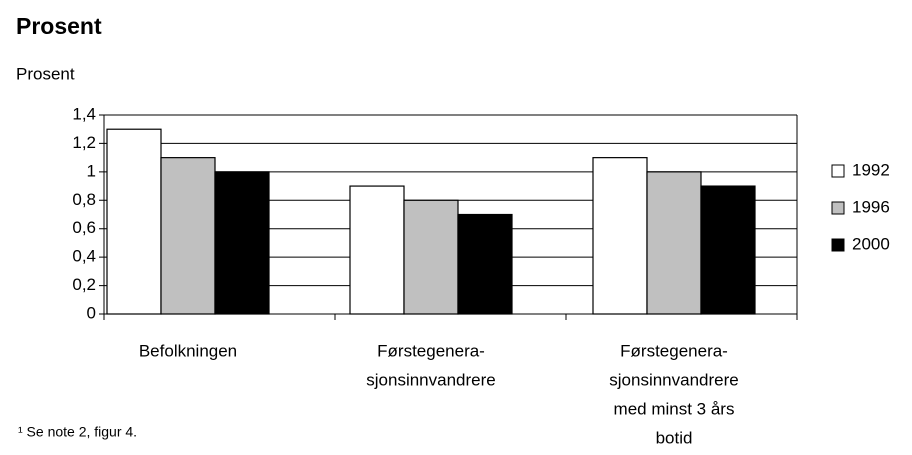 Image resolution: width=912 pixels, height=455 pixels. Describe the element at coordinates (84, 227) in the screenshot. I see `y-tick-label: 0,6` at that location.